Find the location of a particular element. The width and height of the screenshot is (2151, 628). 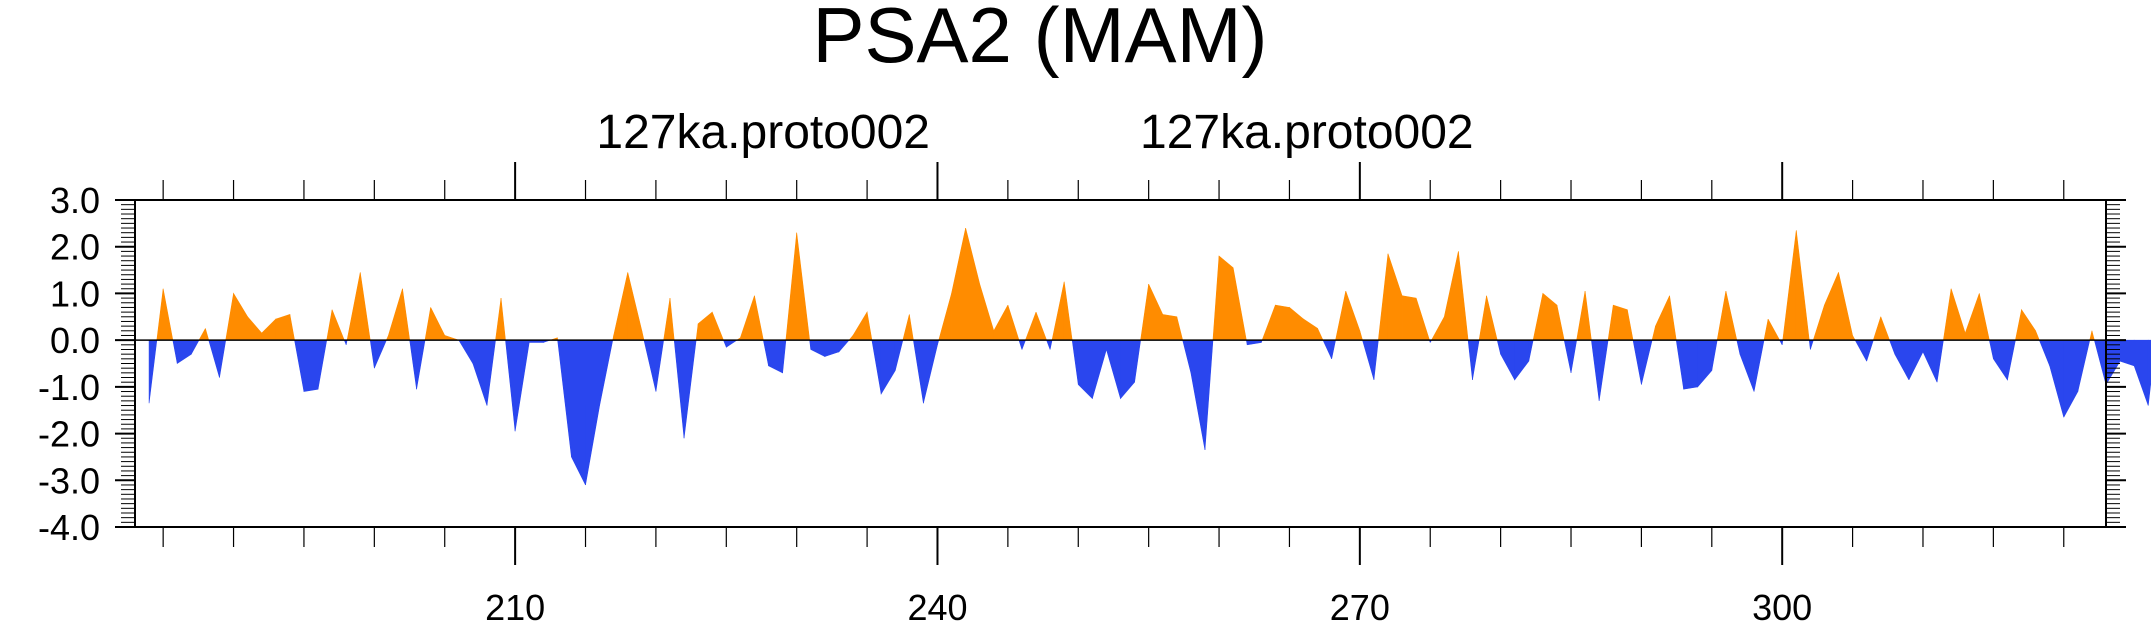

y-tick-label: -2.0 is located at coordinates (69, 434).